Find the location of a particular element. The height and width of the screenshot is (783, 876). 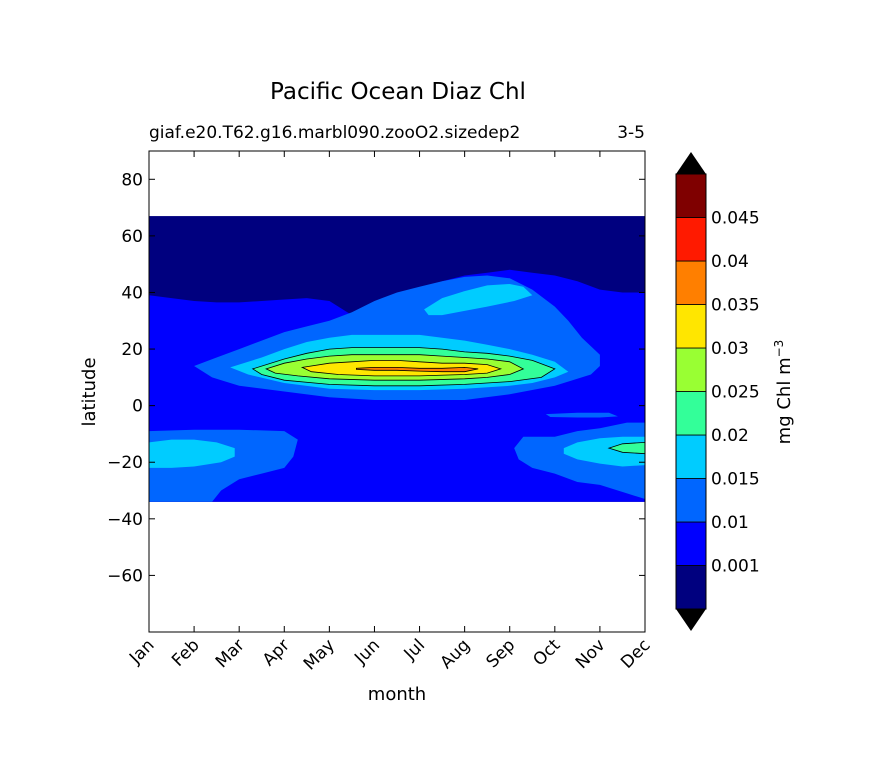

colorbar-label: mg Chl m−3 is located at coordinates (783, 392).